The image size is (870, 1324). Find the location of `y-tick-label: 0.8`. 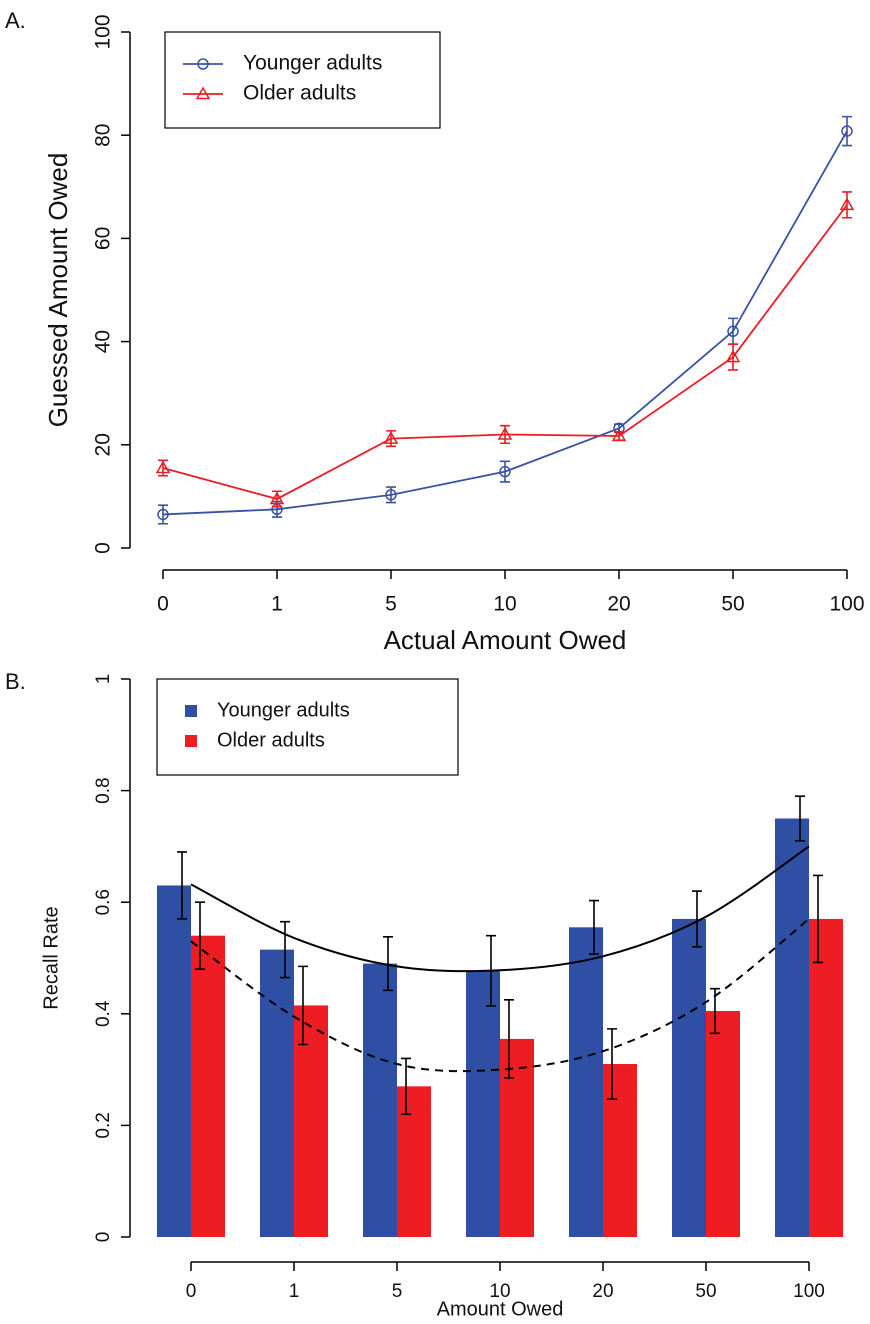

y-tick-label: 0.8 is located at coordinates (103, 790).